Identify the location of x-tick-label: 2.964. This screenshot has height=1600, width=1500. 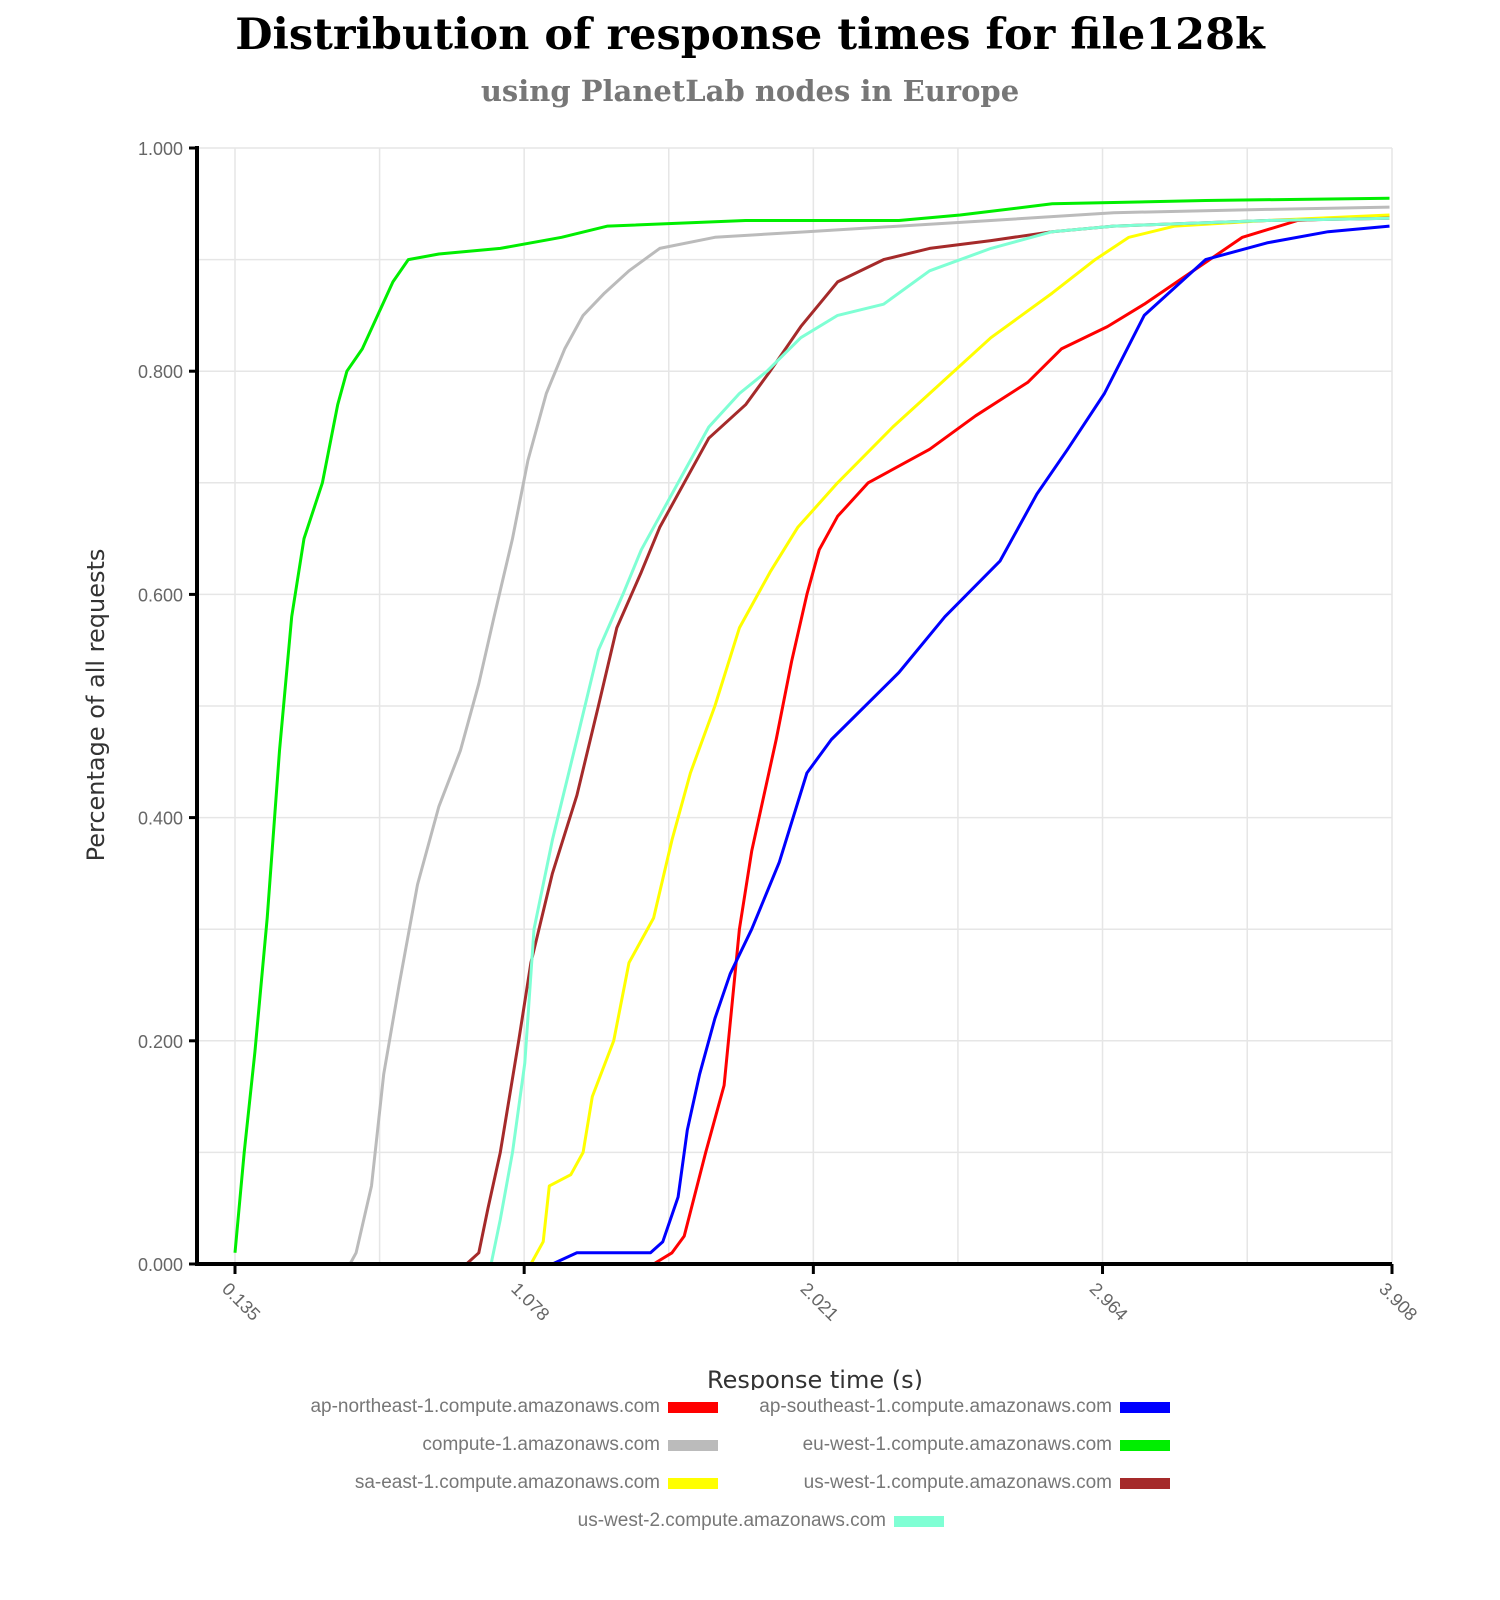
(1109, 1302).